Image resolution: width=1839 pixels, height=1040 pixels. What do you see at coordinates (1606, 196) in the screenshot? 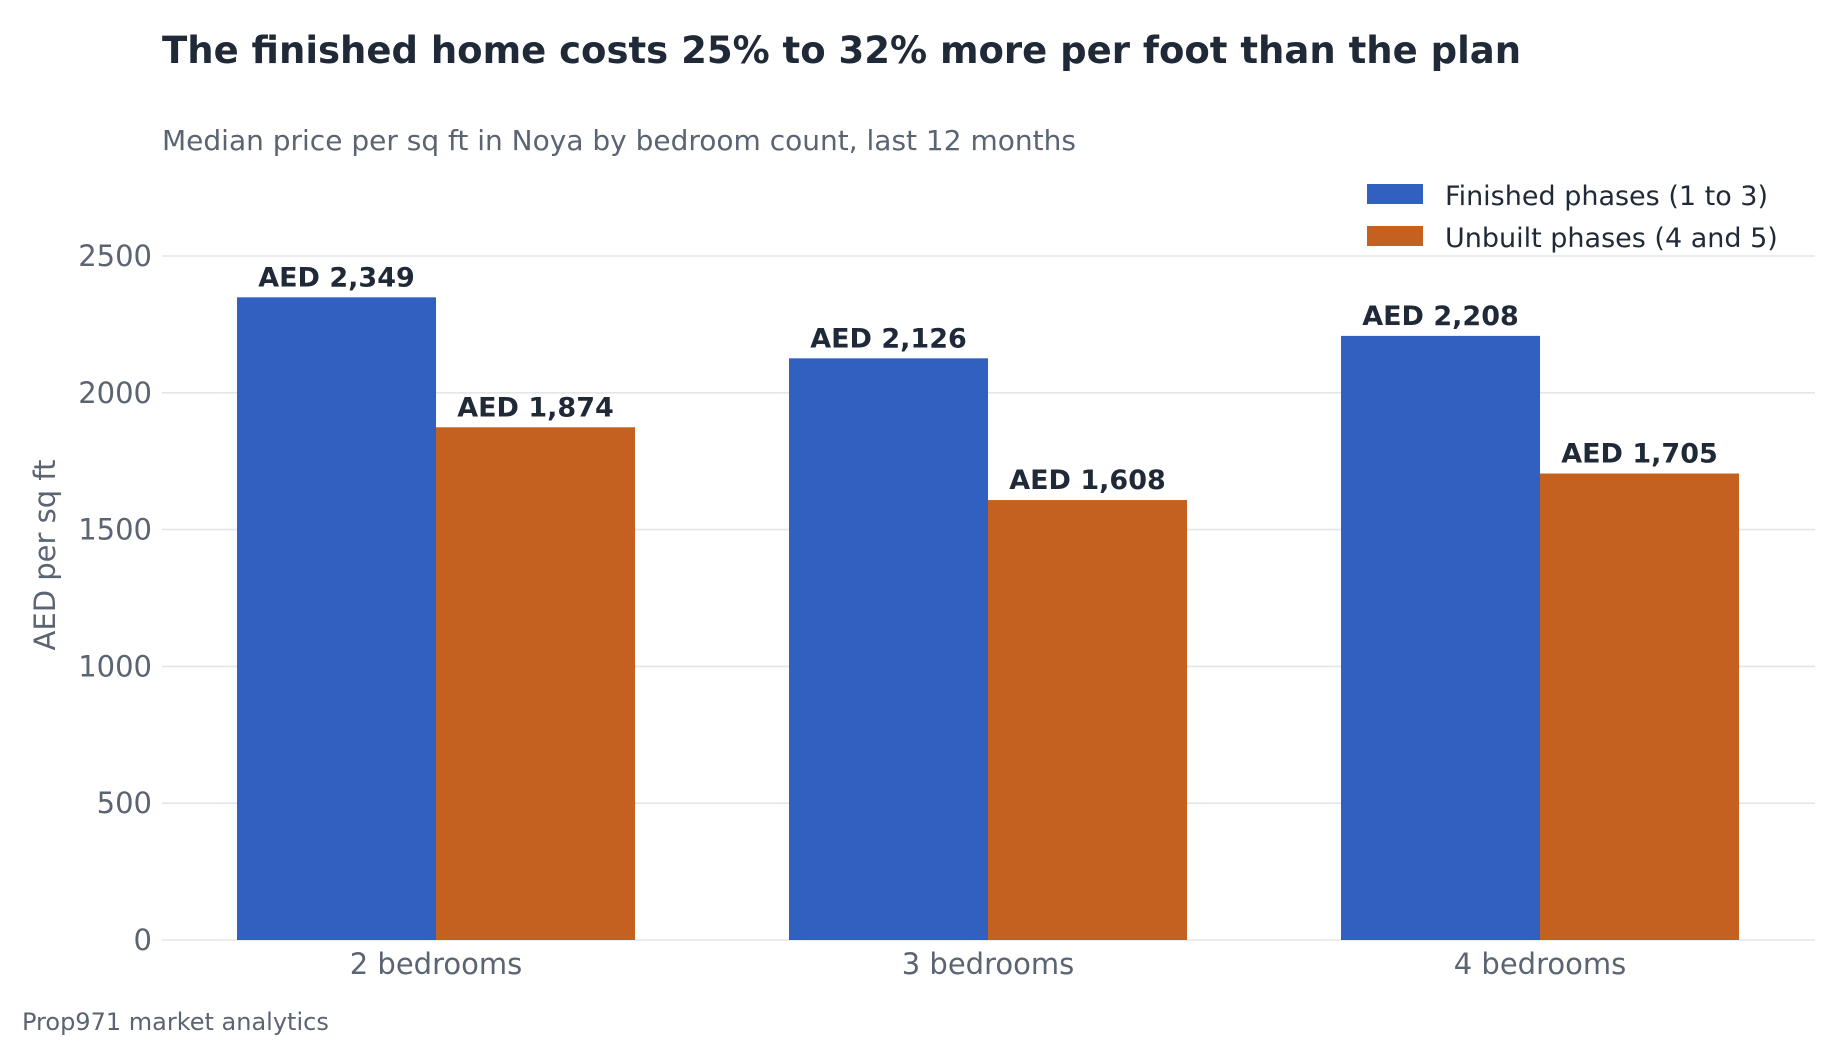
I see `legend-label-finished: Finished phases (1 to 3)` at bounding box center [1606, 196].